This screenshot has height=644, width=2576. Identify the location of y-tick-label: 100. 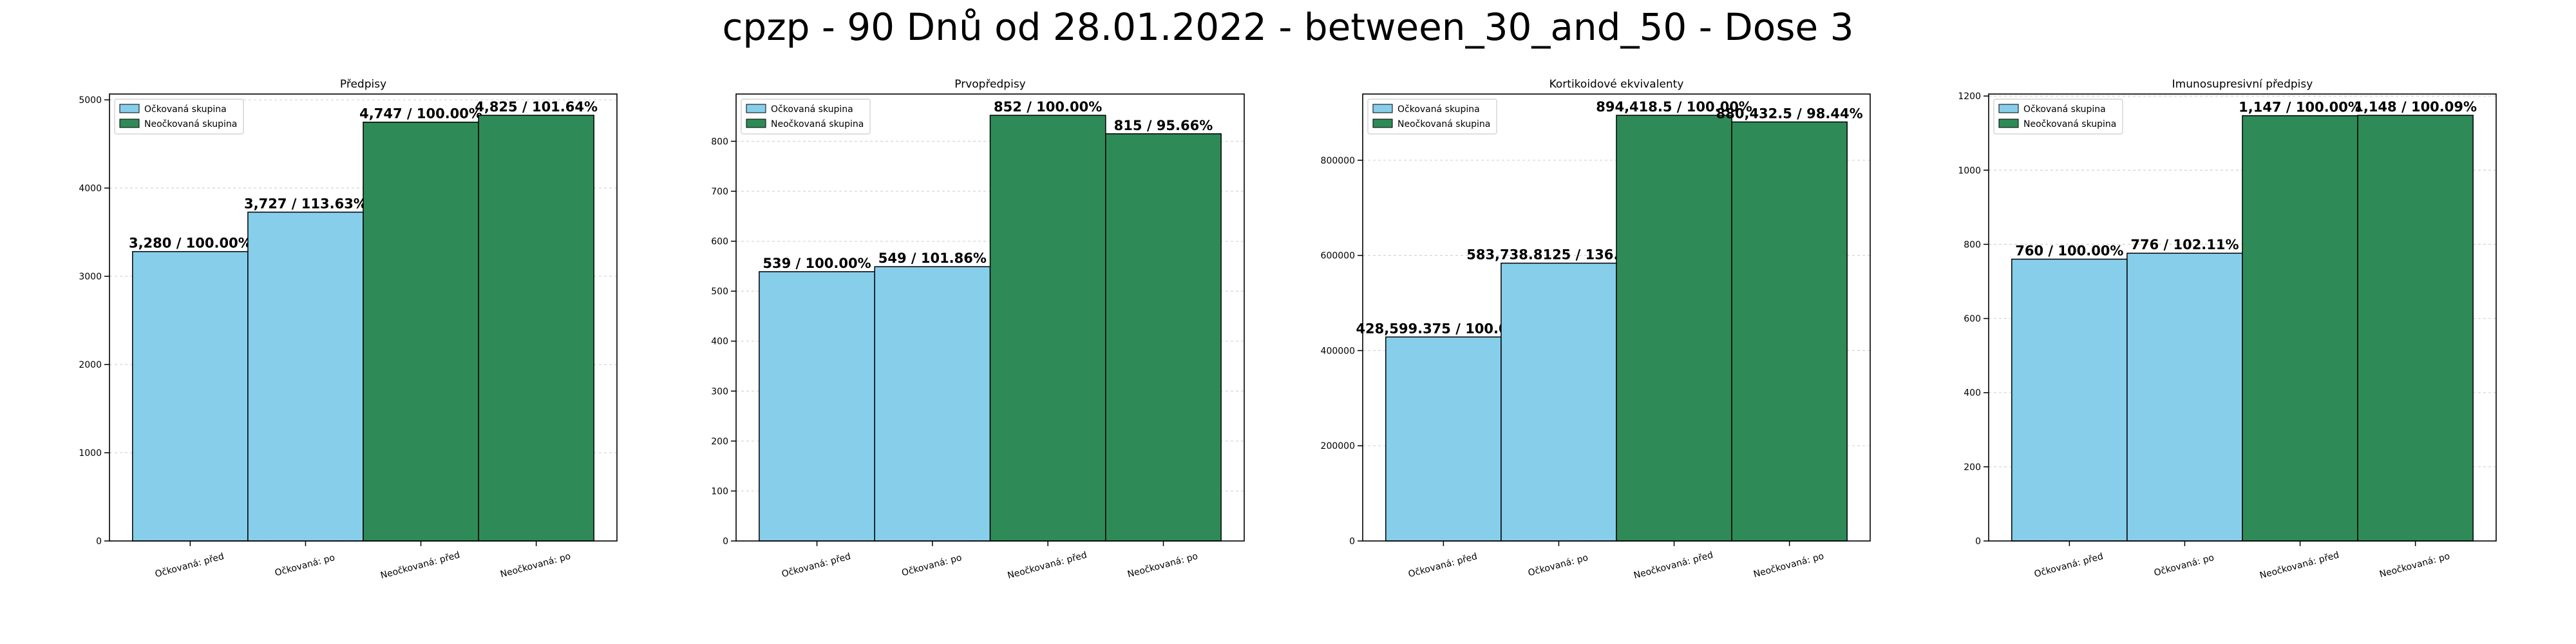
(719, 492).